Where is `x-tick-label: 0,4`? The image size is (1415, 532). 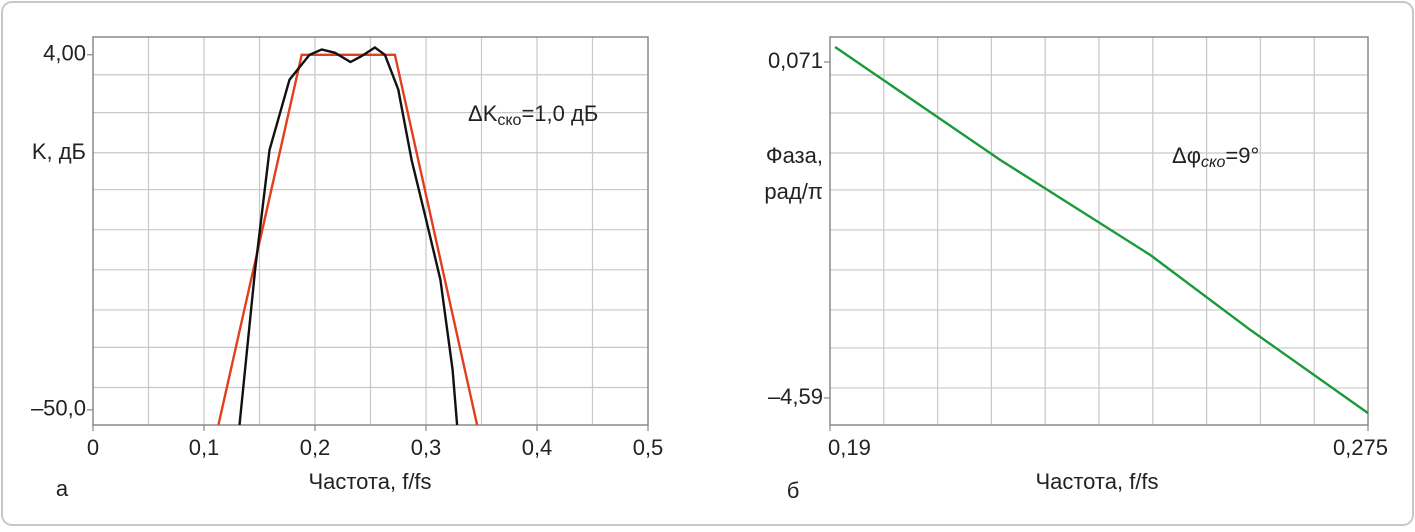 x-tick-label: 0,4 is located at coordinates (537, 447).